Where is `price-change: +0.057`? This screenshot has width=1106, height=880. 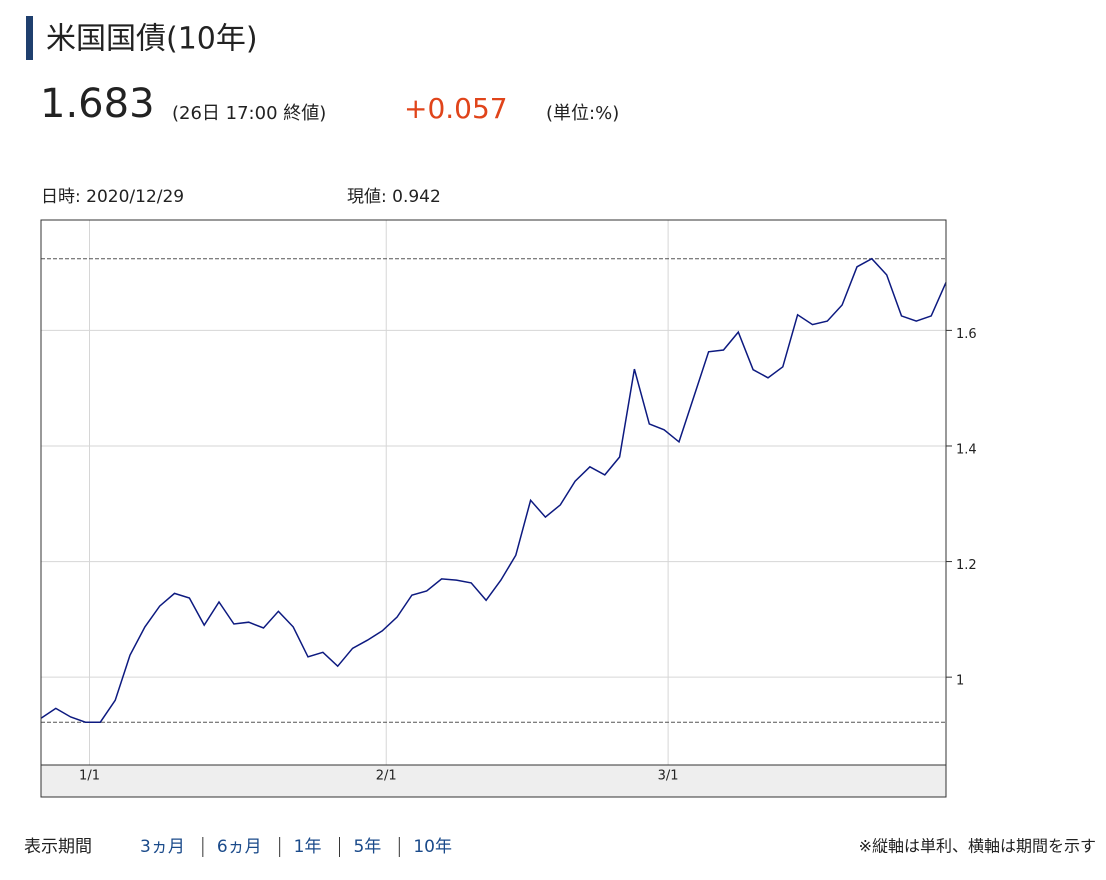 price-change: +0.057 is located at coordinates (456, 108).